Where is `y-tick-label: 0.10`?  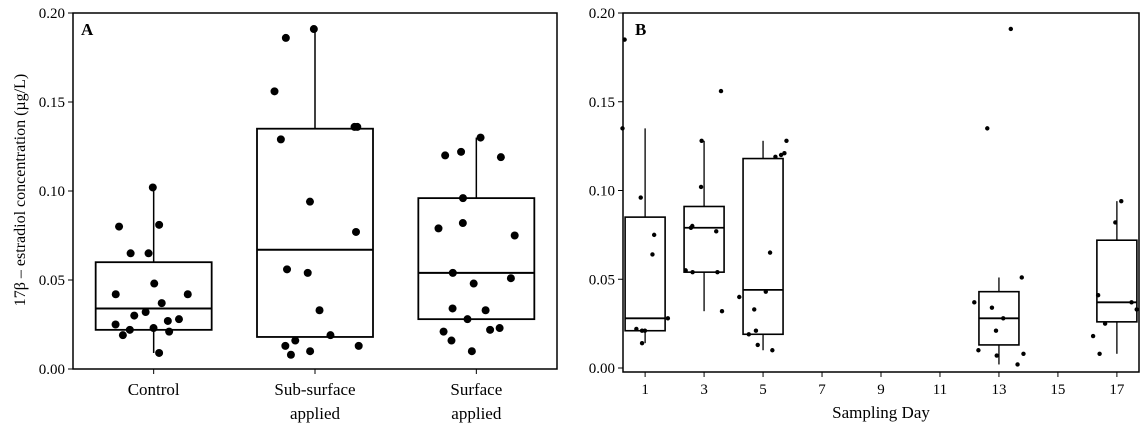
y-tick-label: 0.10 is located at coordinates (52, 192).